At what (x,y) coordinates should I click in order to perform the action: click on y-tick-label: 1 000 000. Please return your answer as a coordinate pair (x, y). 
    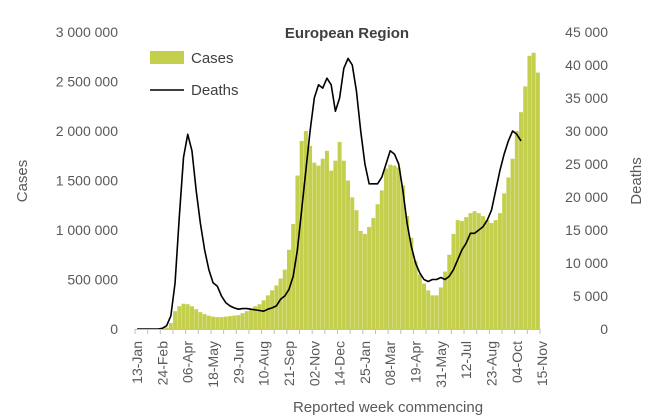
    Looking at the image, I should click on (87, 230).